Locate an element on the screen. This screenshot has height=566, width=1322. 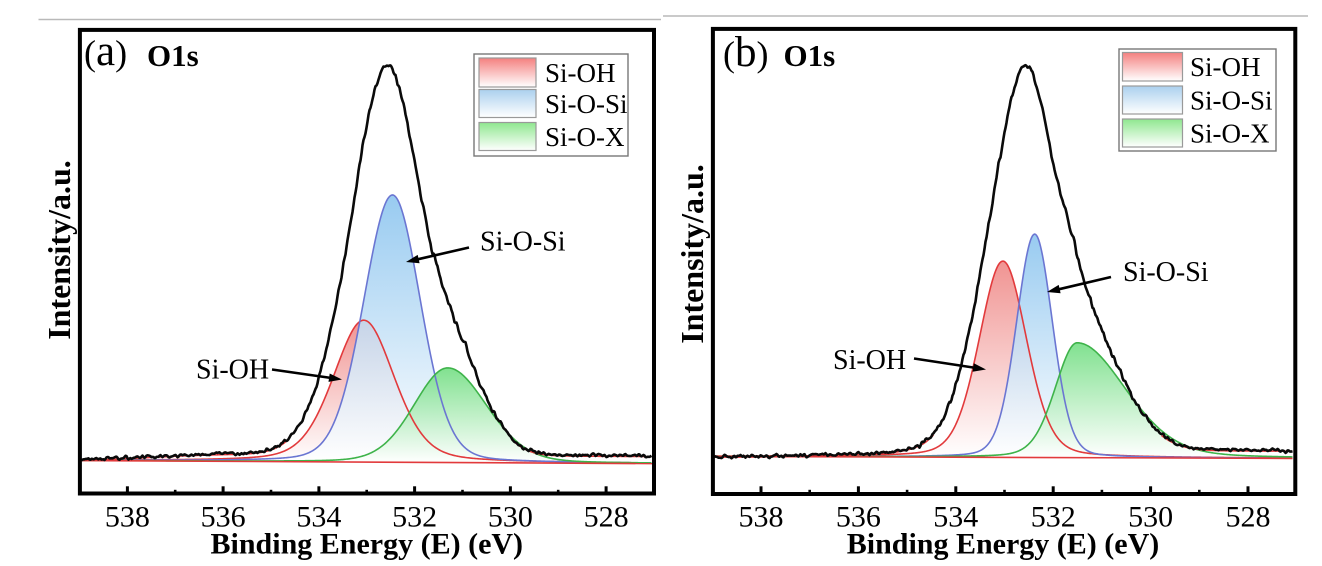
svg-text: (a) is located at coordinates (105, 51).